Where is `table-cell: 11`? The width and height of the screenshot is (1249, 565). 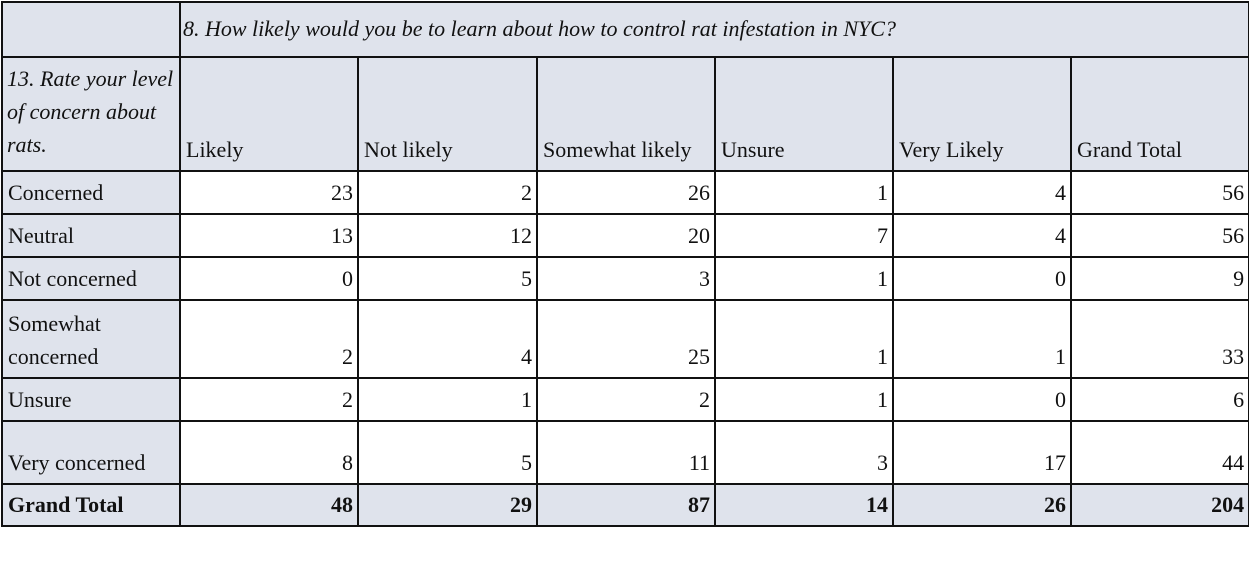 table-cell: 11 is located at coordinates (626, 452).